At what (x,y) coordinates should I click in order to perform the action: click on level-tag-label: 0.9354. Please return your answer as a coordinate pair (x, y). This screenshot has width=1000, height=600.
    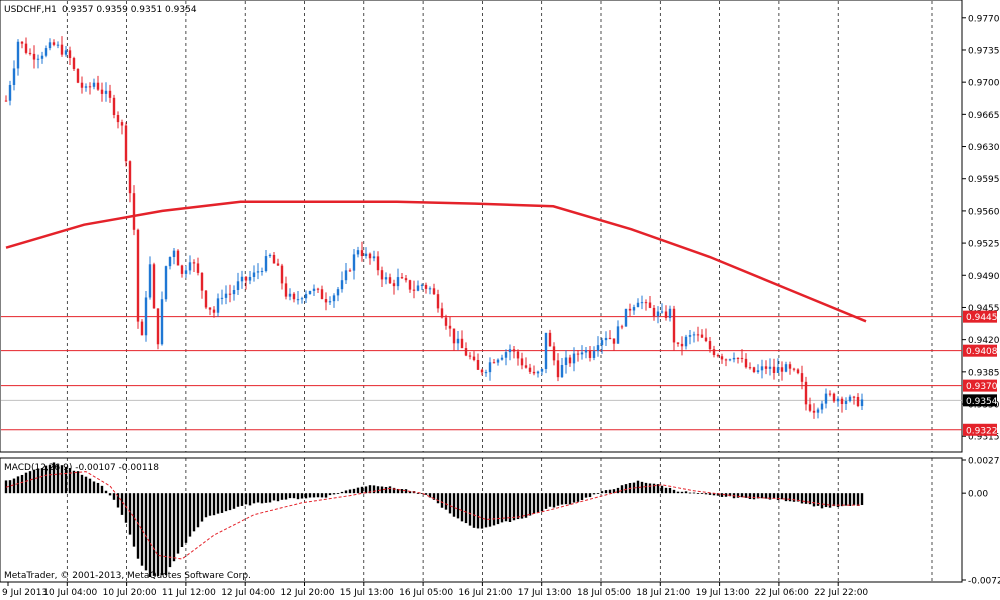
    Looking at the image, I should click on (982, 402).